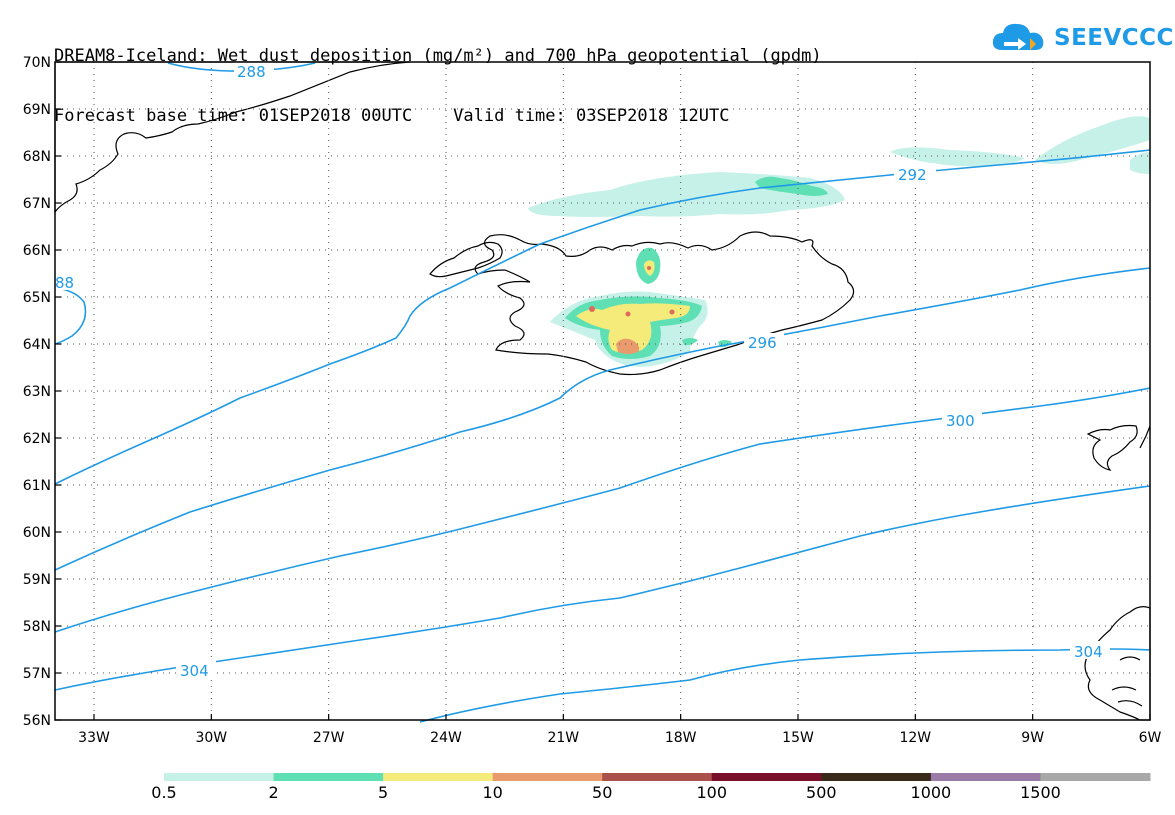  Describe the element at coordinates (931, 792) in the screenshot. I see `legend-label: 1000` at that location.